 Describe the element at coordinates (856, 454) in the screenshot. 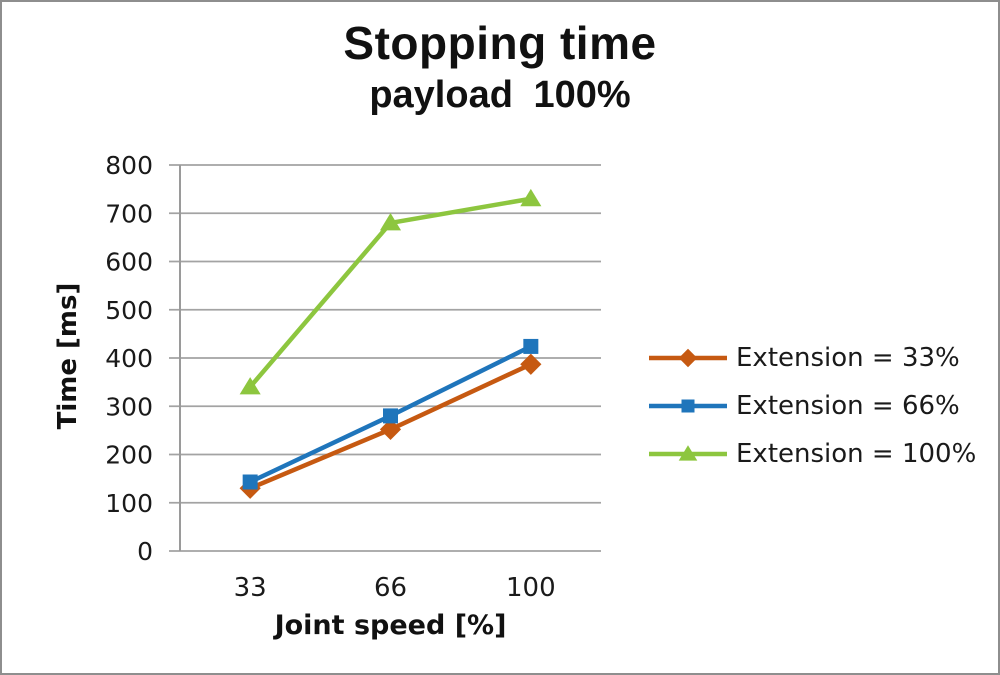

I see `legend-label: Extension = 100%` at that location.